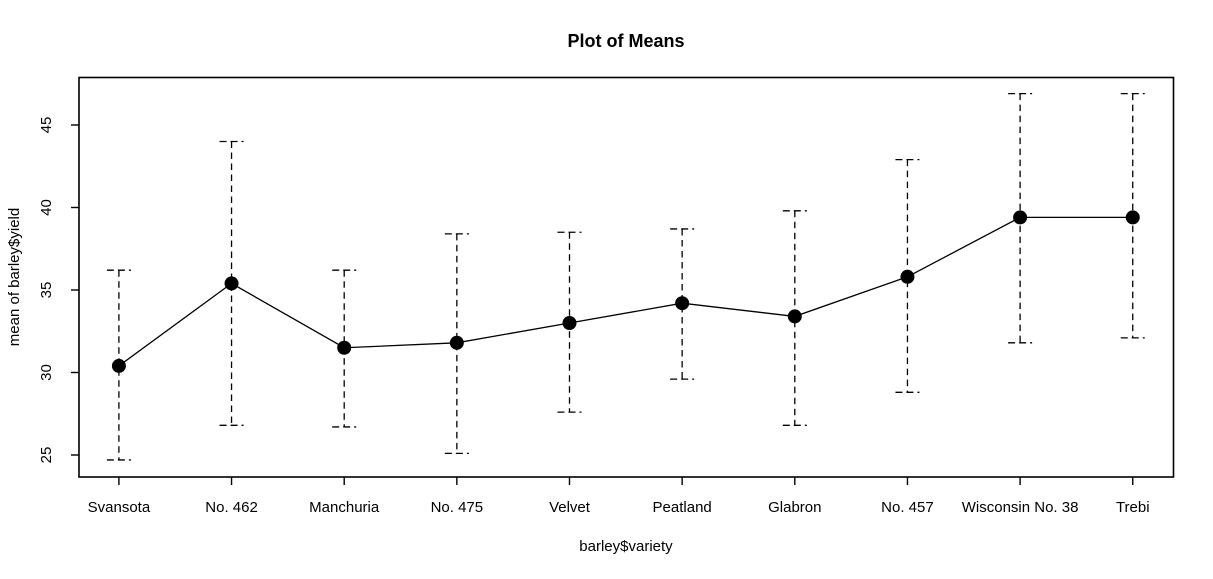 Image resolution: width=1213 pixels, height=579 pixels. Describe the element at coordinates (46, 455) in the screenshot. I see `y-tick-label: 25` at that location.